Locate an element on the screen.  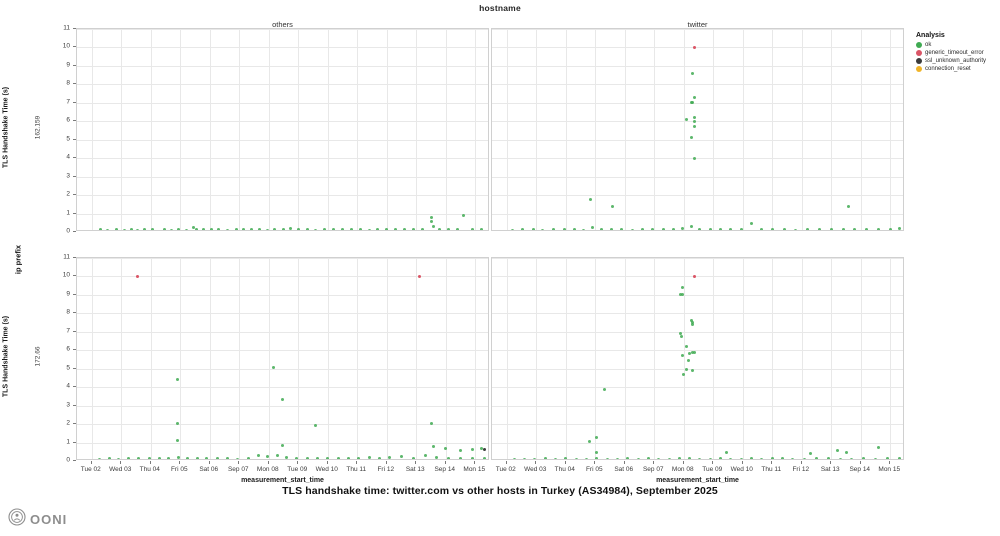
panel-title-others: others is located at coordinates (282, 24).